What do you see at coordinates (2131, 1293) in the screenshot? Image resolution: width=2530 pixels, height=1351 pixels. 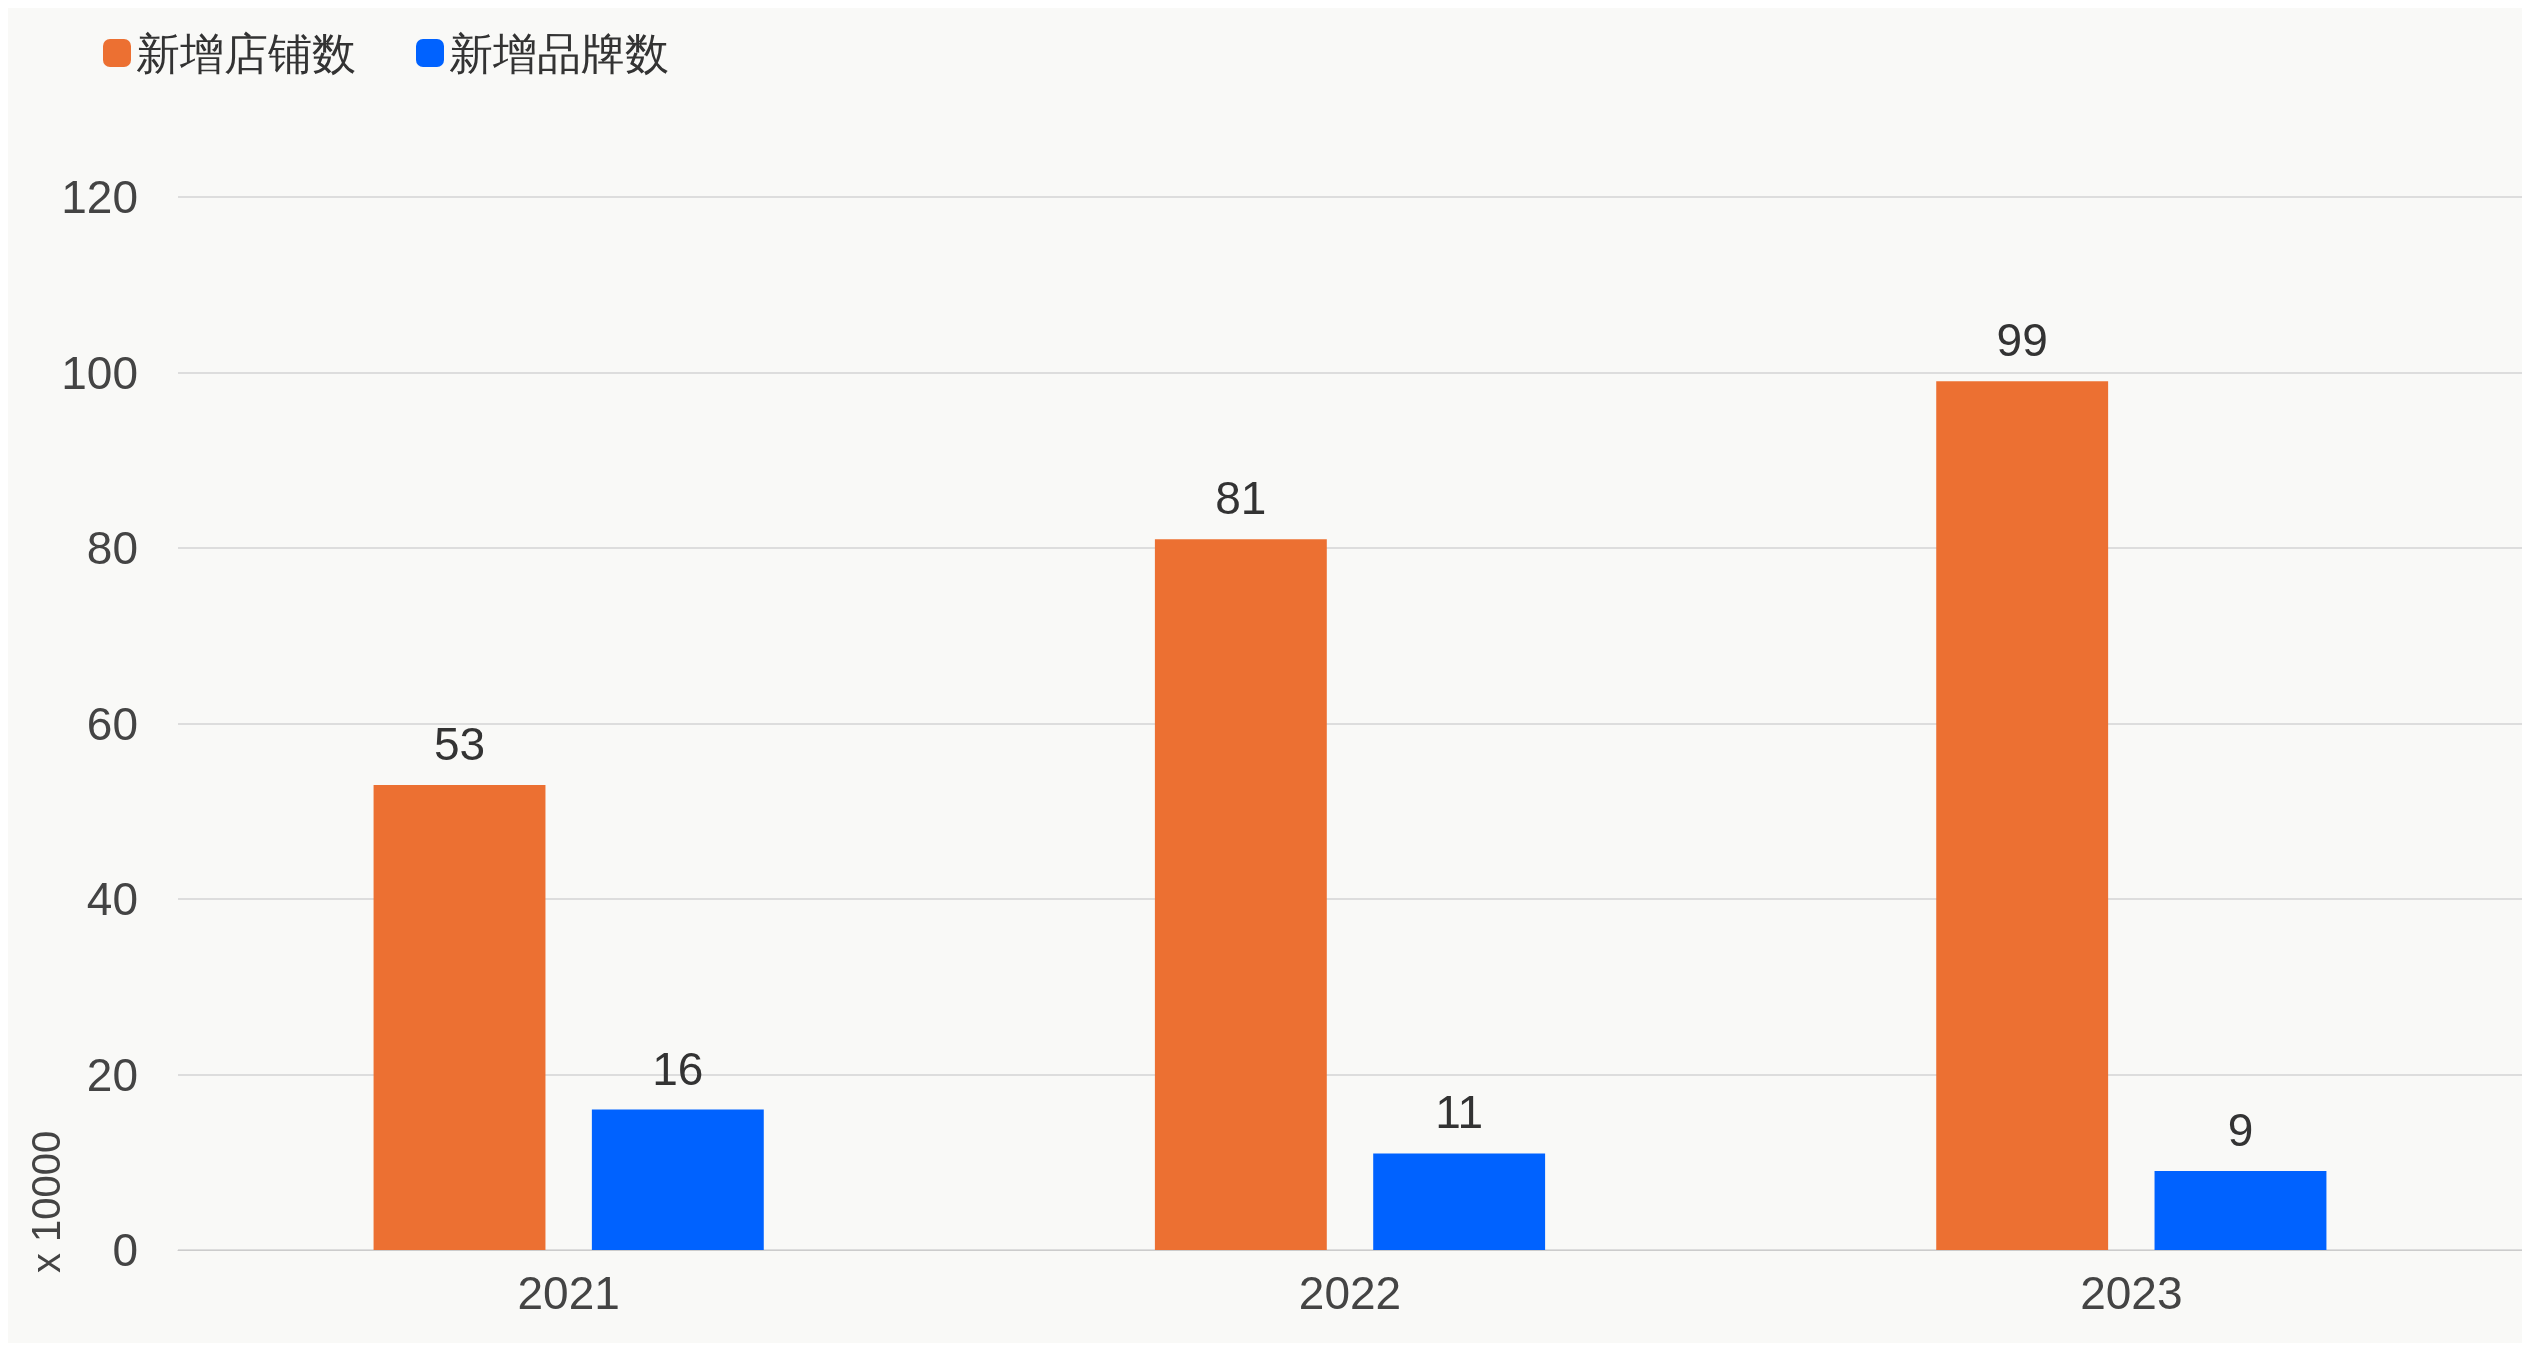 I see `x-tick-label: 2023` at bounding box center [2131, 1293].